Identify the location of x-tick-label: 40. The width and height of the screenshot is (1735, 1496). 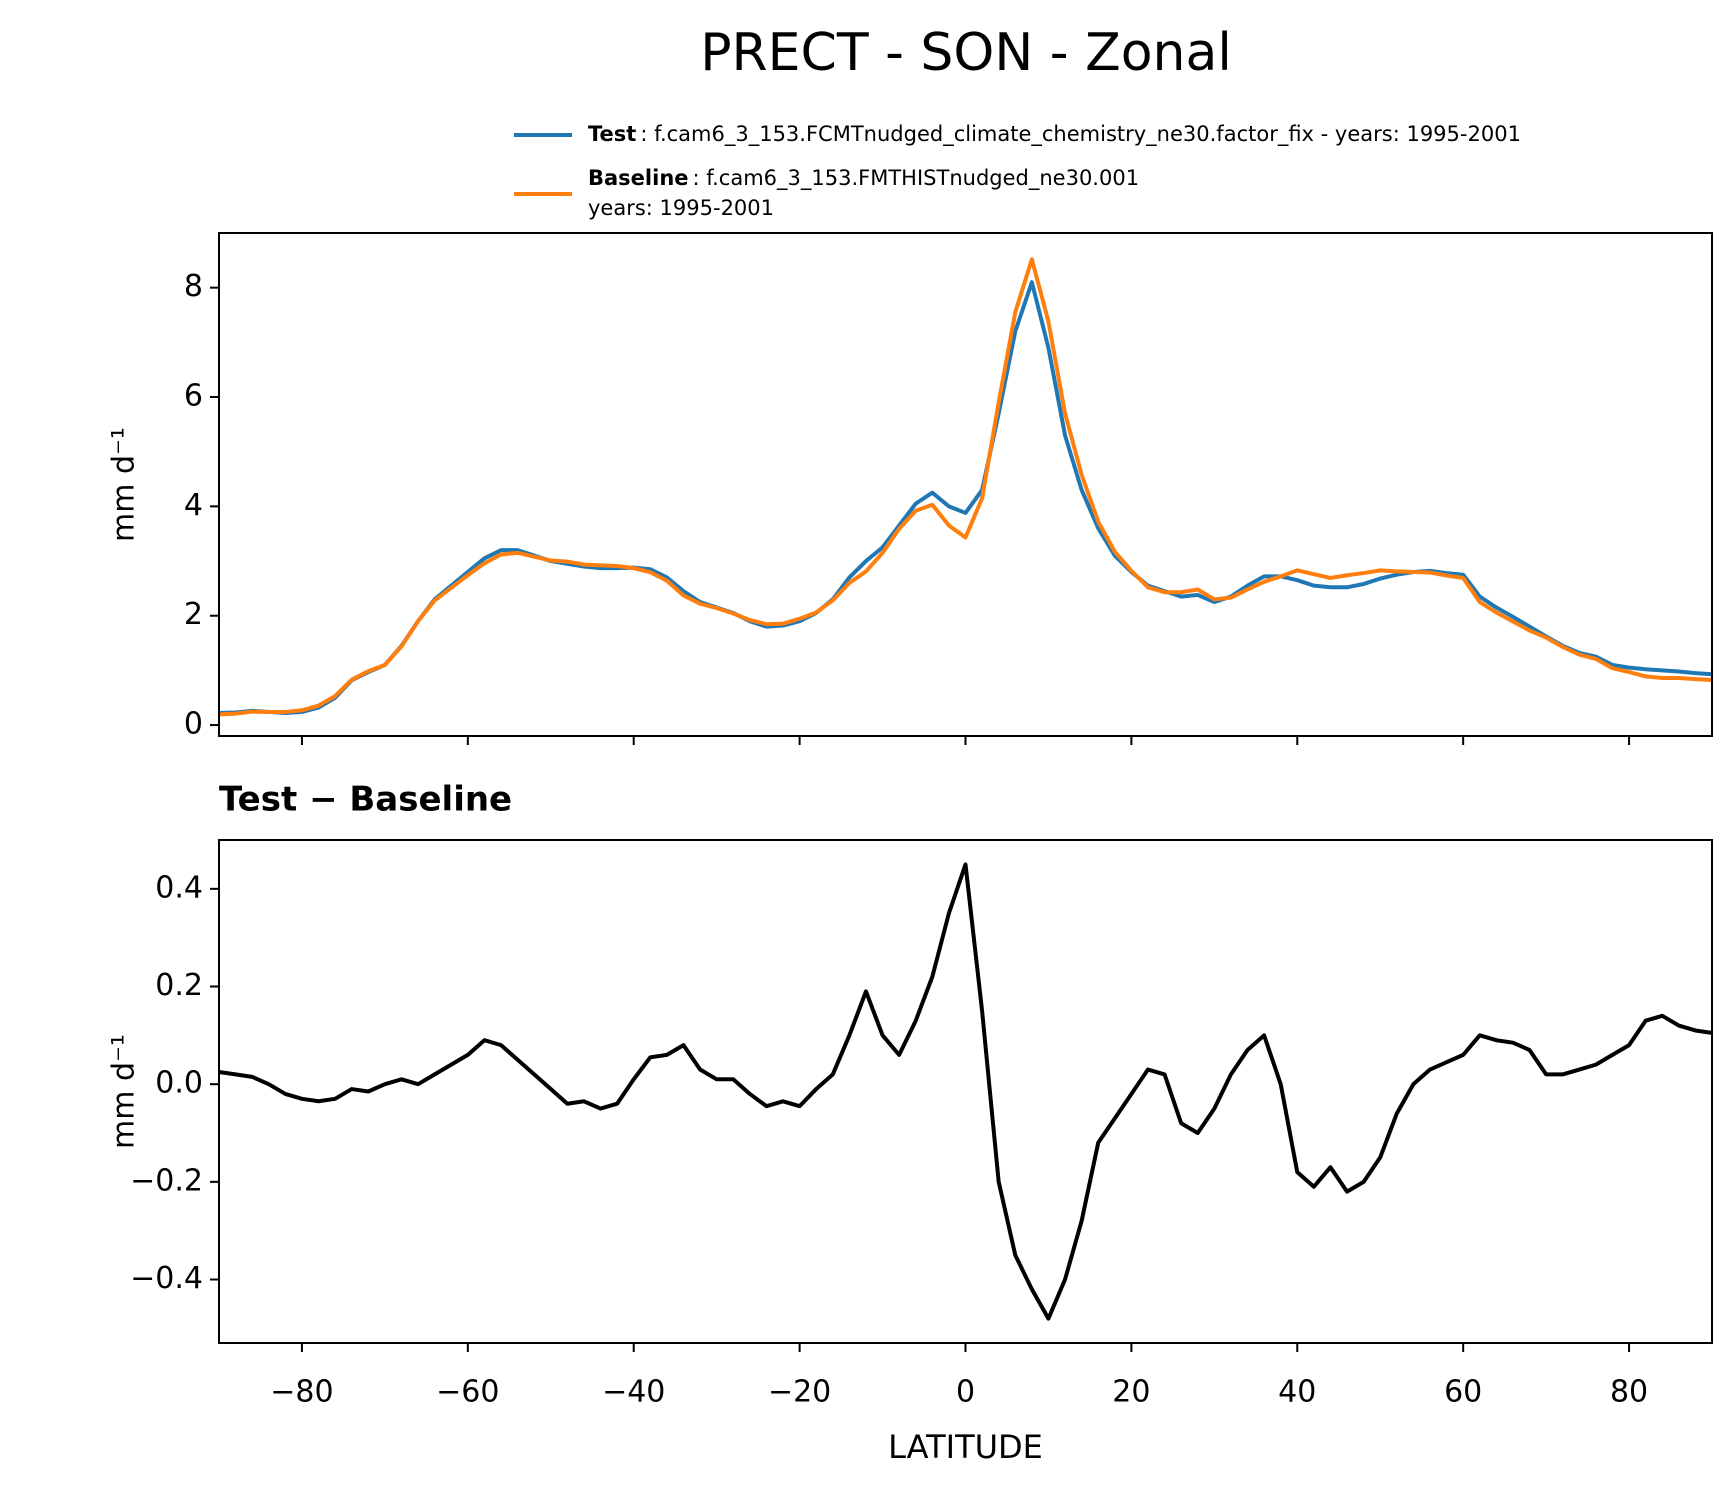
(1297, 1392).